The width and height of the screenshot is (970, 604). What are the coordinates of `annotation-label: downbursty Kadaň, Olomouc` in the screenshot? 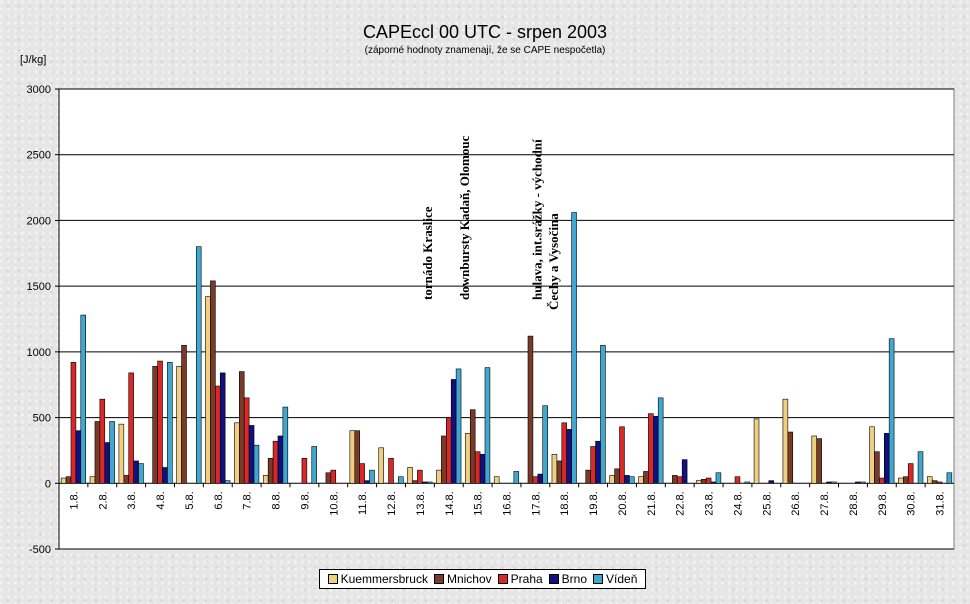 It's located at (464, 217).